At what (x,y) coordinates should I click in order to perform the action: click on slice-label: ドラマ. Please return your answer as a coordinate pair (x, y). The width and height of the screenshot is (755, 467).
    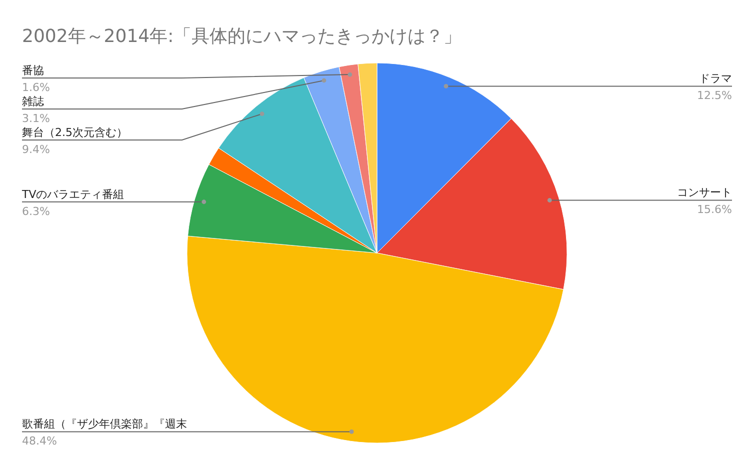
    Looking at the image, I should click on (715, 79).